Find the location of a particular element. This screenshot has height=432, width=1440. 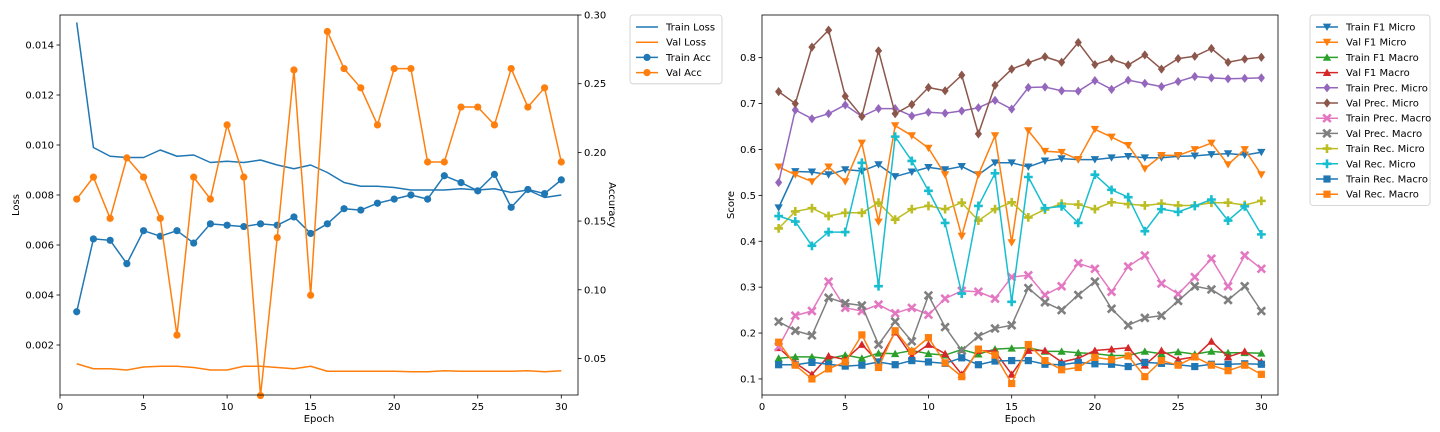

legend-label-0-2: Train Acc is located at coordinates (688, 58).